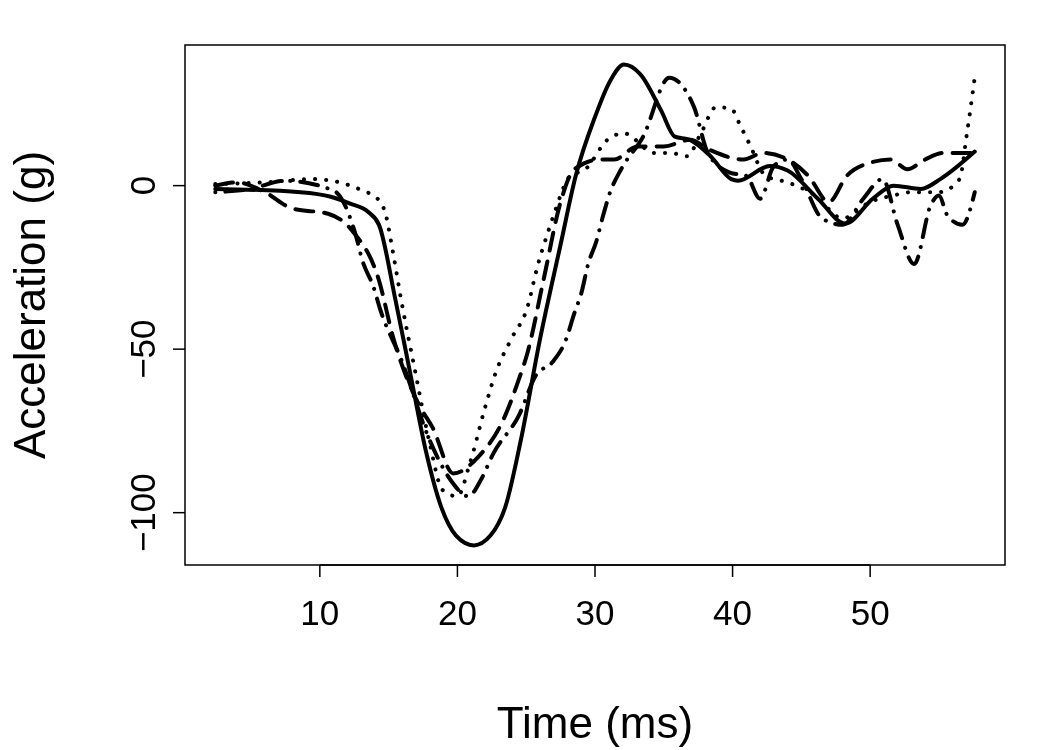 The height and width of the screenshot is (750, 1050). Describe the element at coordinates (595, 612) in the screenshot. I see `x-tick-label: 30` at that location.